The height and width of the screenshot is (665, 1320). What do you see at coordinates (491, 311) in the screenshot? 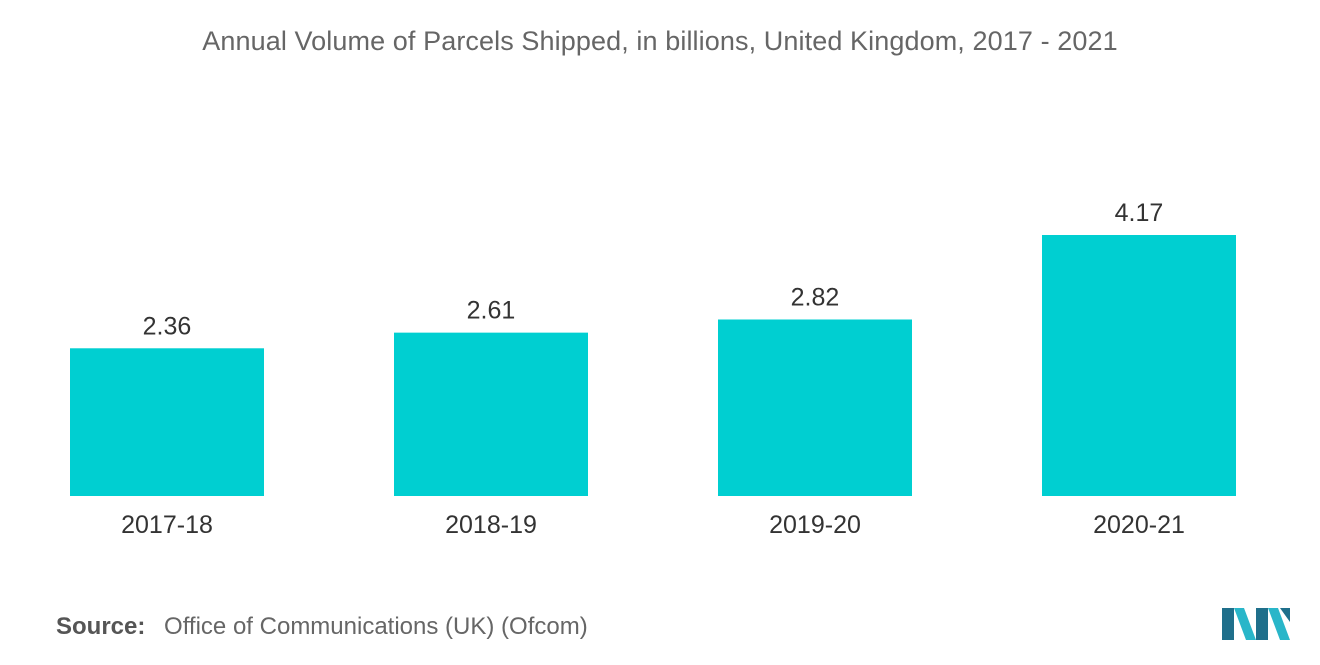
I see `data-label-2018-19: 2.61` at bounding box center [491, 311].